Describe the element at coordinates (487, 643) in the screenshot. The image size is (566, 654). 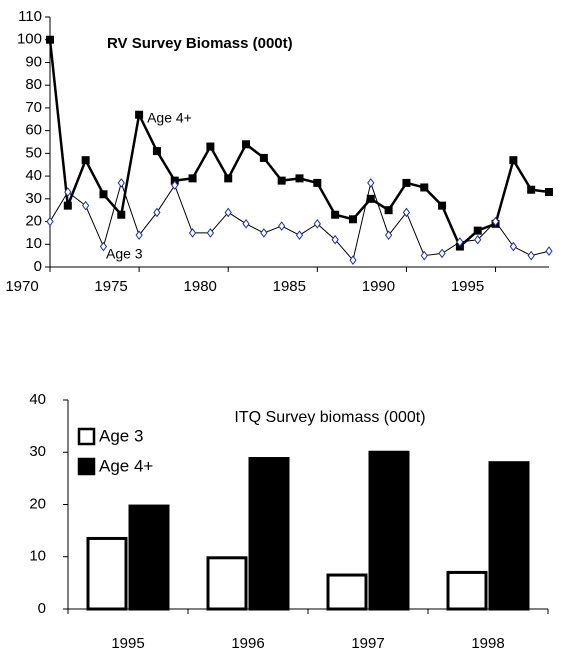
I see `x-tick-label: 1998` at that location.